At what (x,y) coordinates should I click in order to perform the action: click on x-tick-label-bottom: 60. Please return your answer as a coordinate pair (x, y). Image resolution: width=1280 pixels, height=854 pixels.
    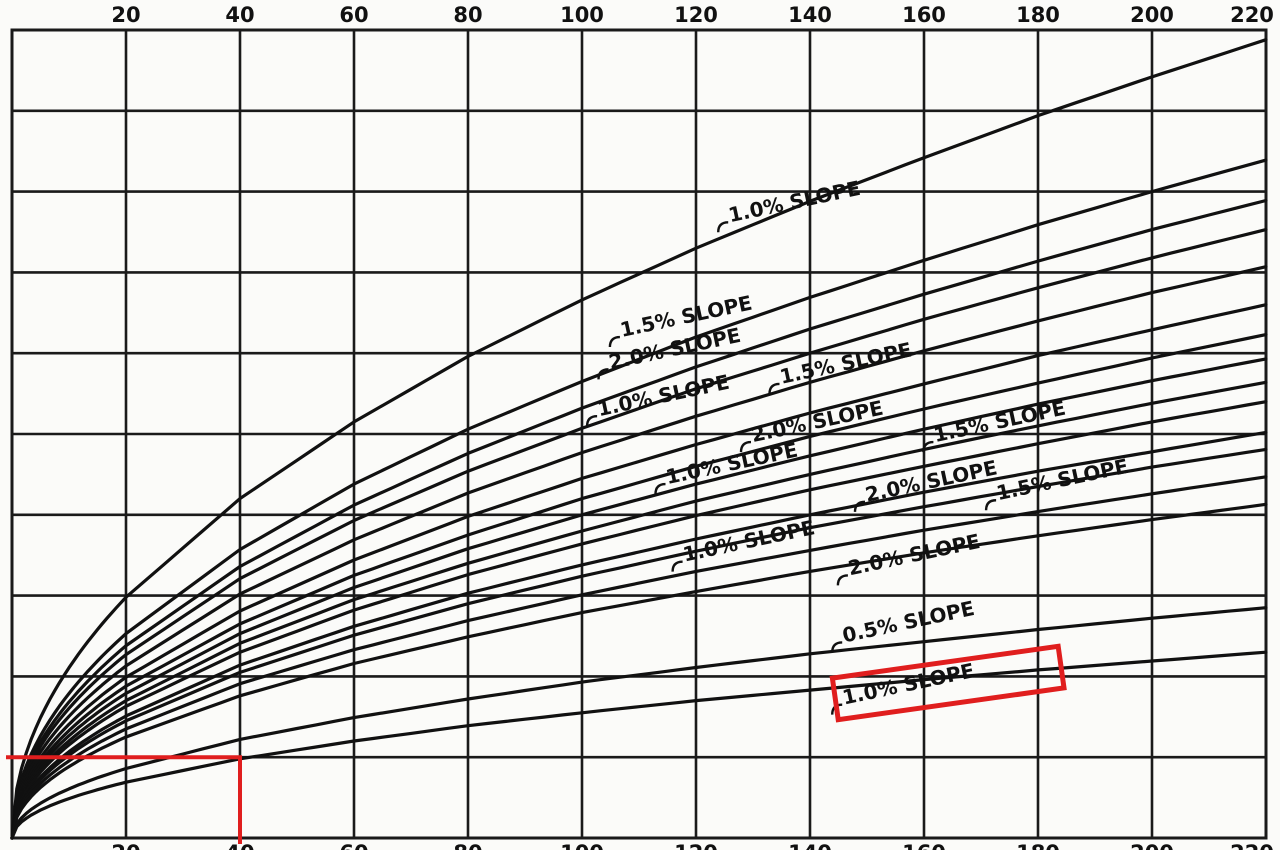
    Looking at the image, I should click on (353, 845).